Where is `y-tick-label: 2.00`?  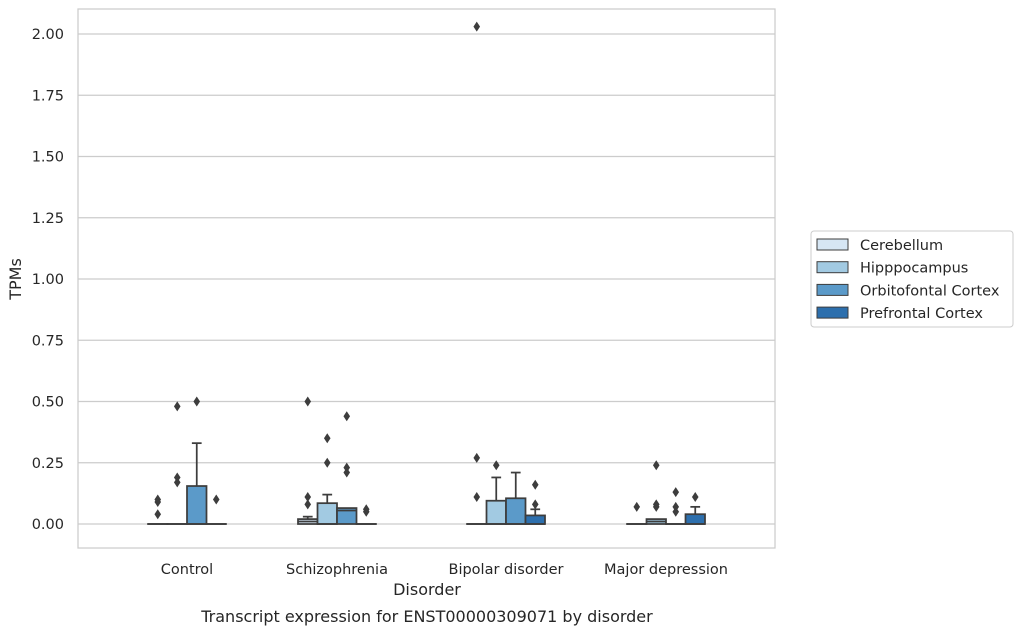 y-tick-label: 2.00 is located at coordinates (48, 35).